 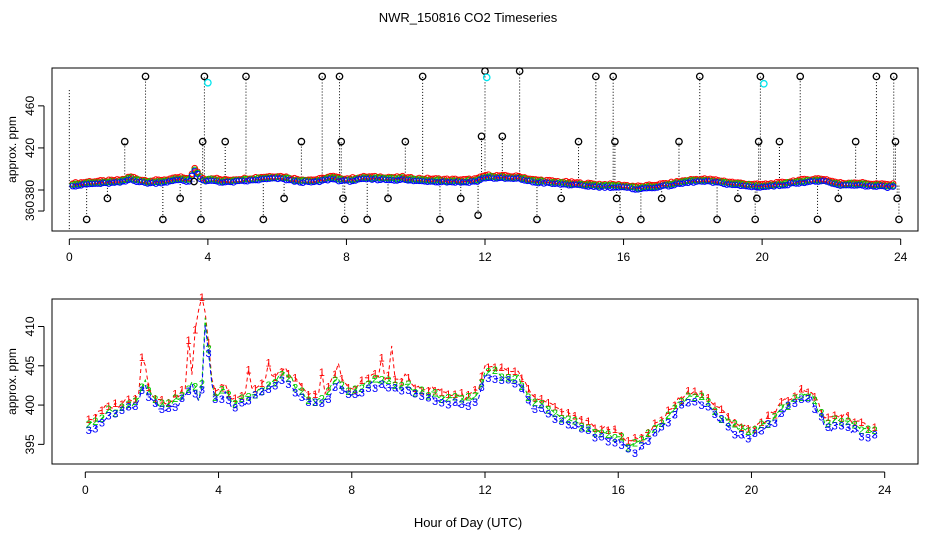 I want to click on x-tick-label: 0, so click(x=69, y=257).